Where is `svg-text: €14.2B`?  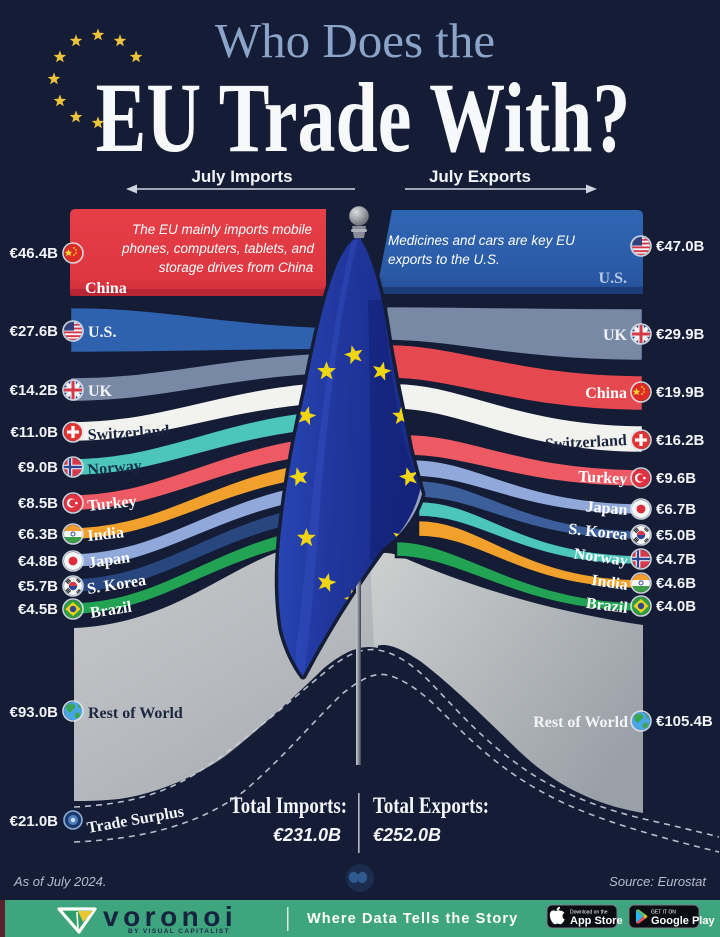 svg-text: €14.2B is located at coordinates (34, 390).